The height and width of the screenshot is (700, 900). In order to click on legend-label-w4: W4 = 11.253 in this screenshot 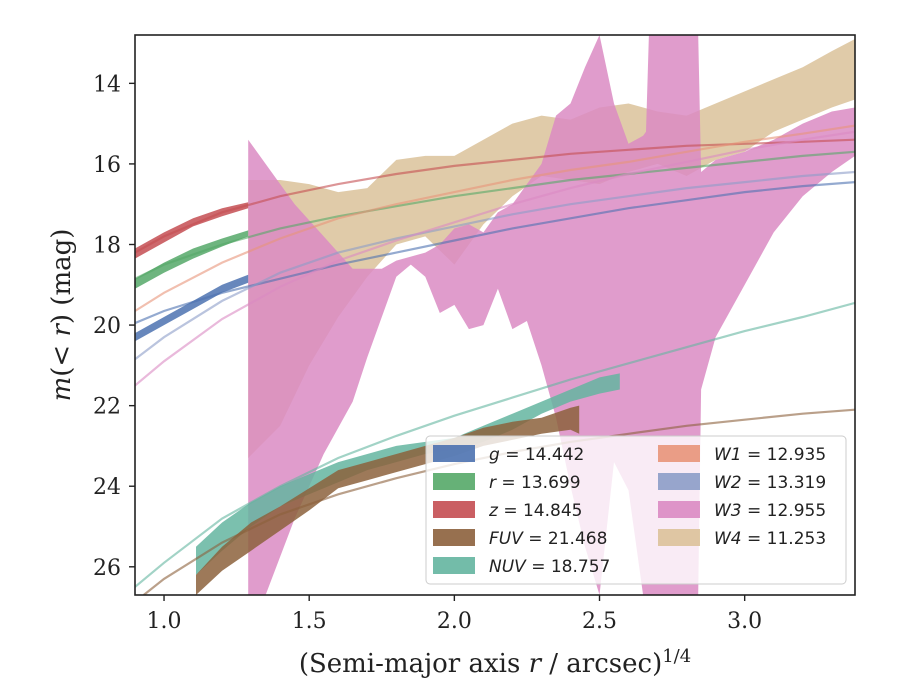, I will do `click(770, 539)`.